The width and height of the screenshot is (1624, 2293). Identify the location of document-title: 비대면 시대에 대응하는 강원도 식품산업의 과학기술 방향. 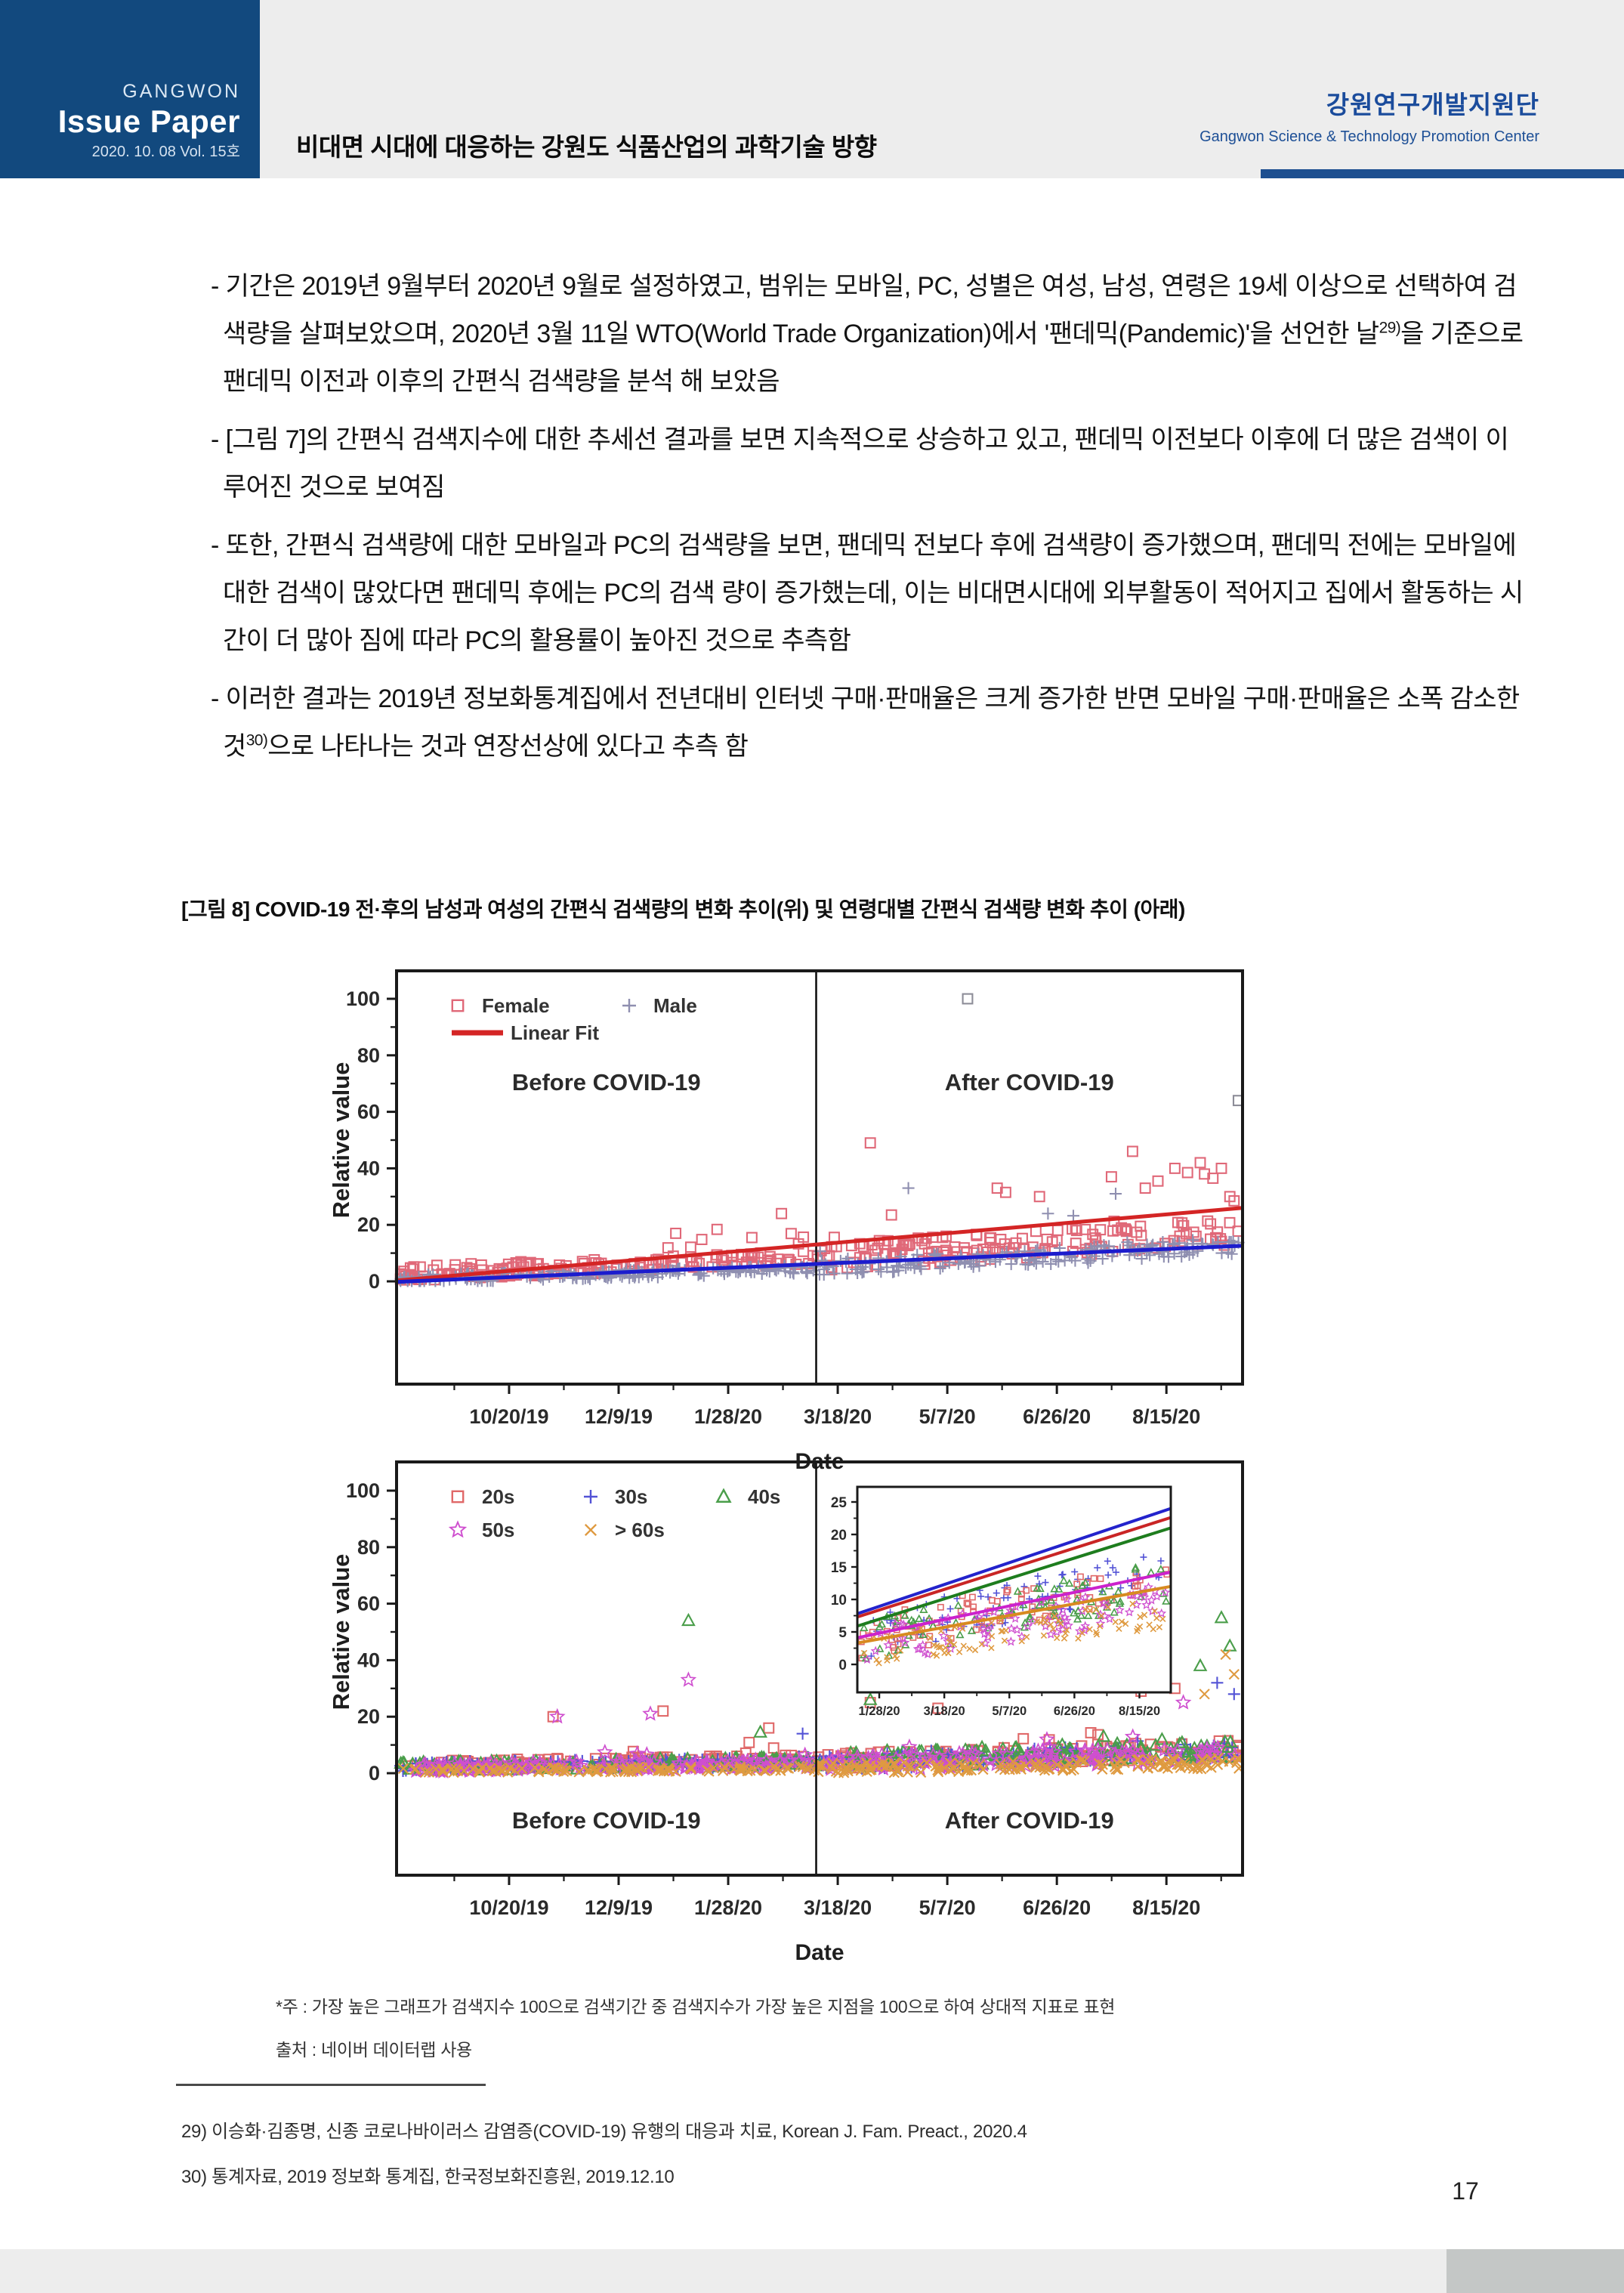
(587, 147).